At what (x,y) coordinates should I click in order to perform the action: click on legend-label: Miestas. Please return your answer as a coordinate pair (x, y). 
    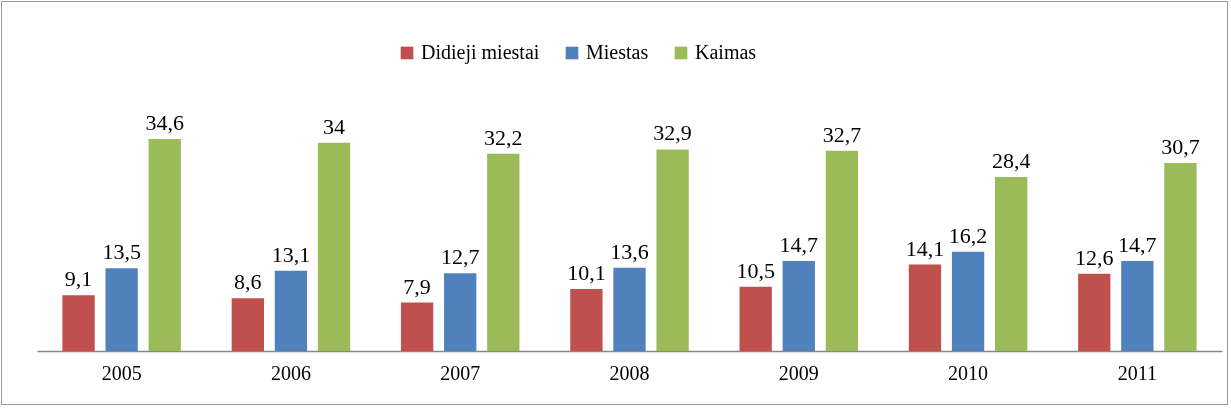
    Looking at the image, I should click on (617, 52).